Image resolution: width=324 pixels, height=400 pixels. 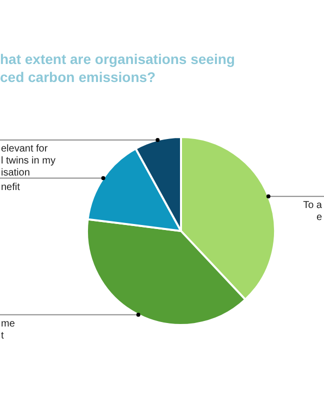 What do you see at coordinates (10, 187) in the screenshot?
I see `slice-label: nefit` at bounding box center [10, 187].